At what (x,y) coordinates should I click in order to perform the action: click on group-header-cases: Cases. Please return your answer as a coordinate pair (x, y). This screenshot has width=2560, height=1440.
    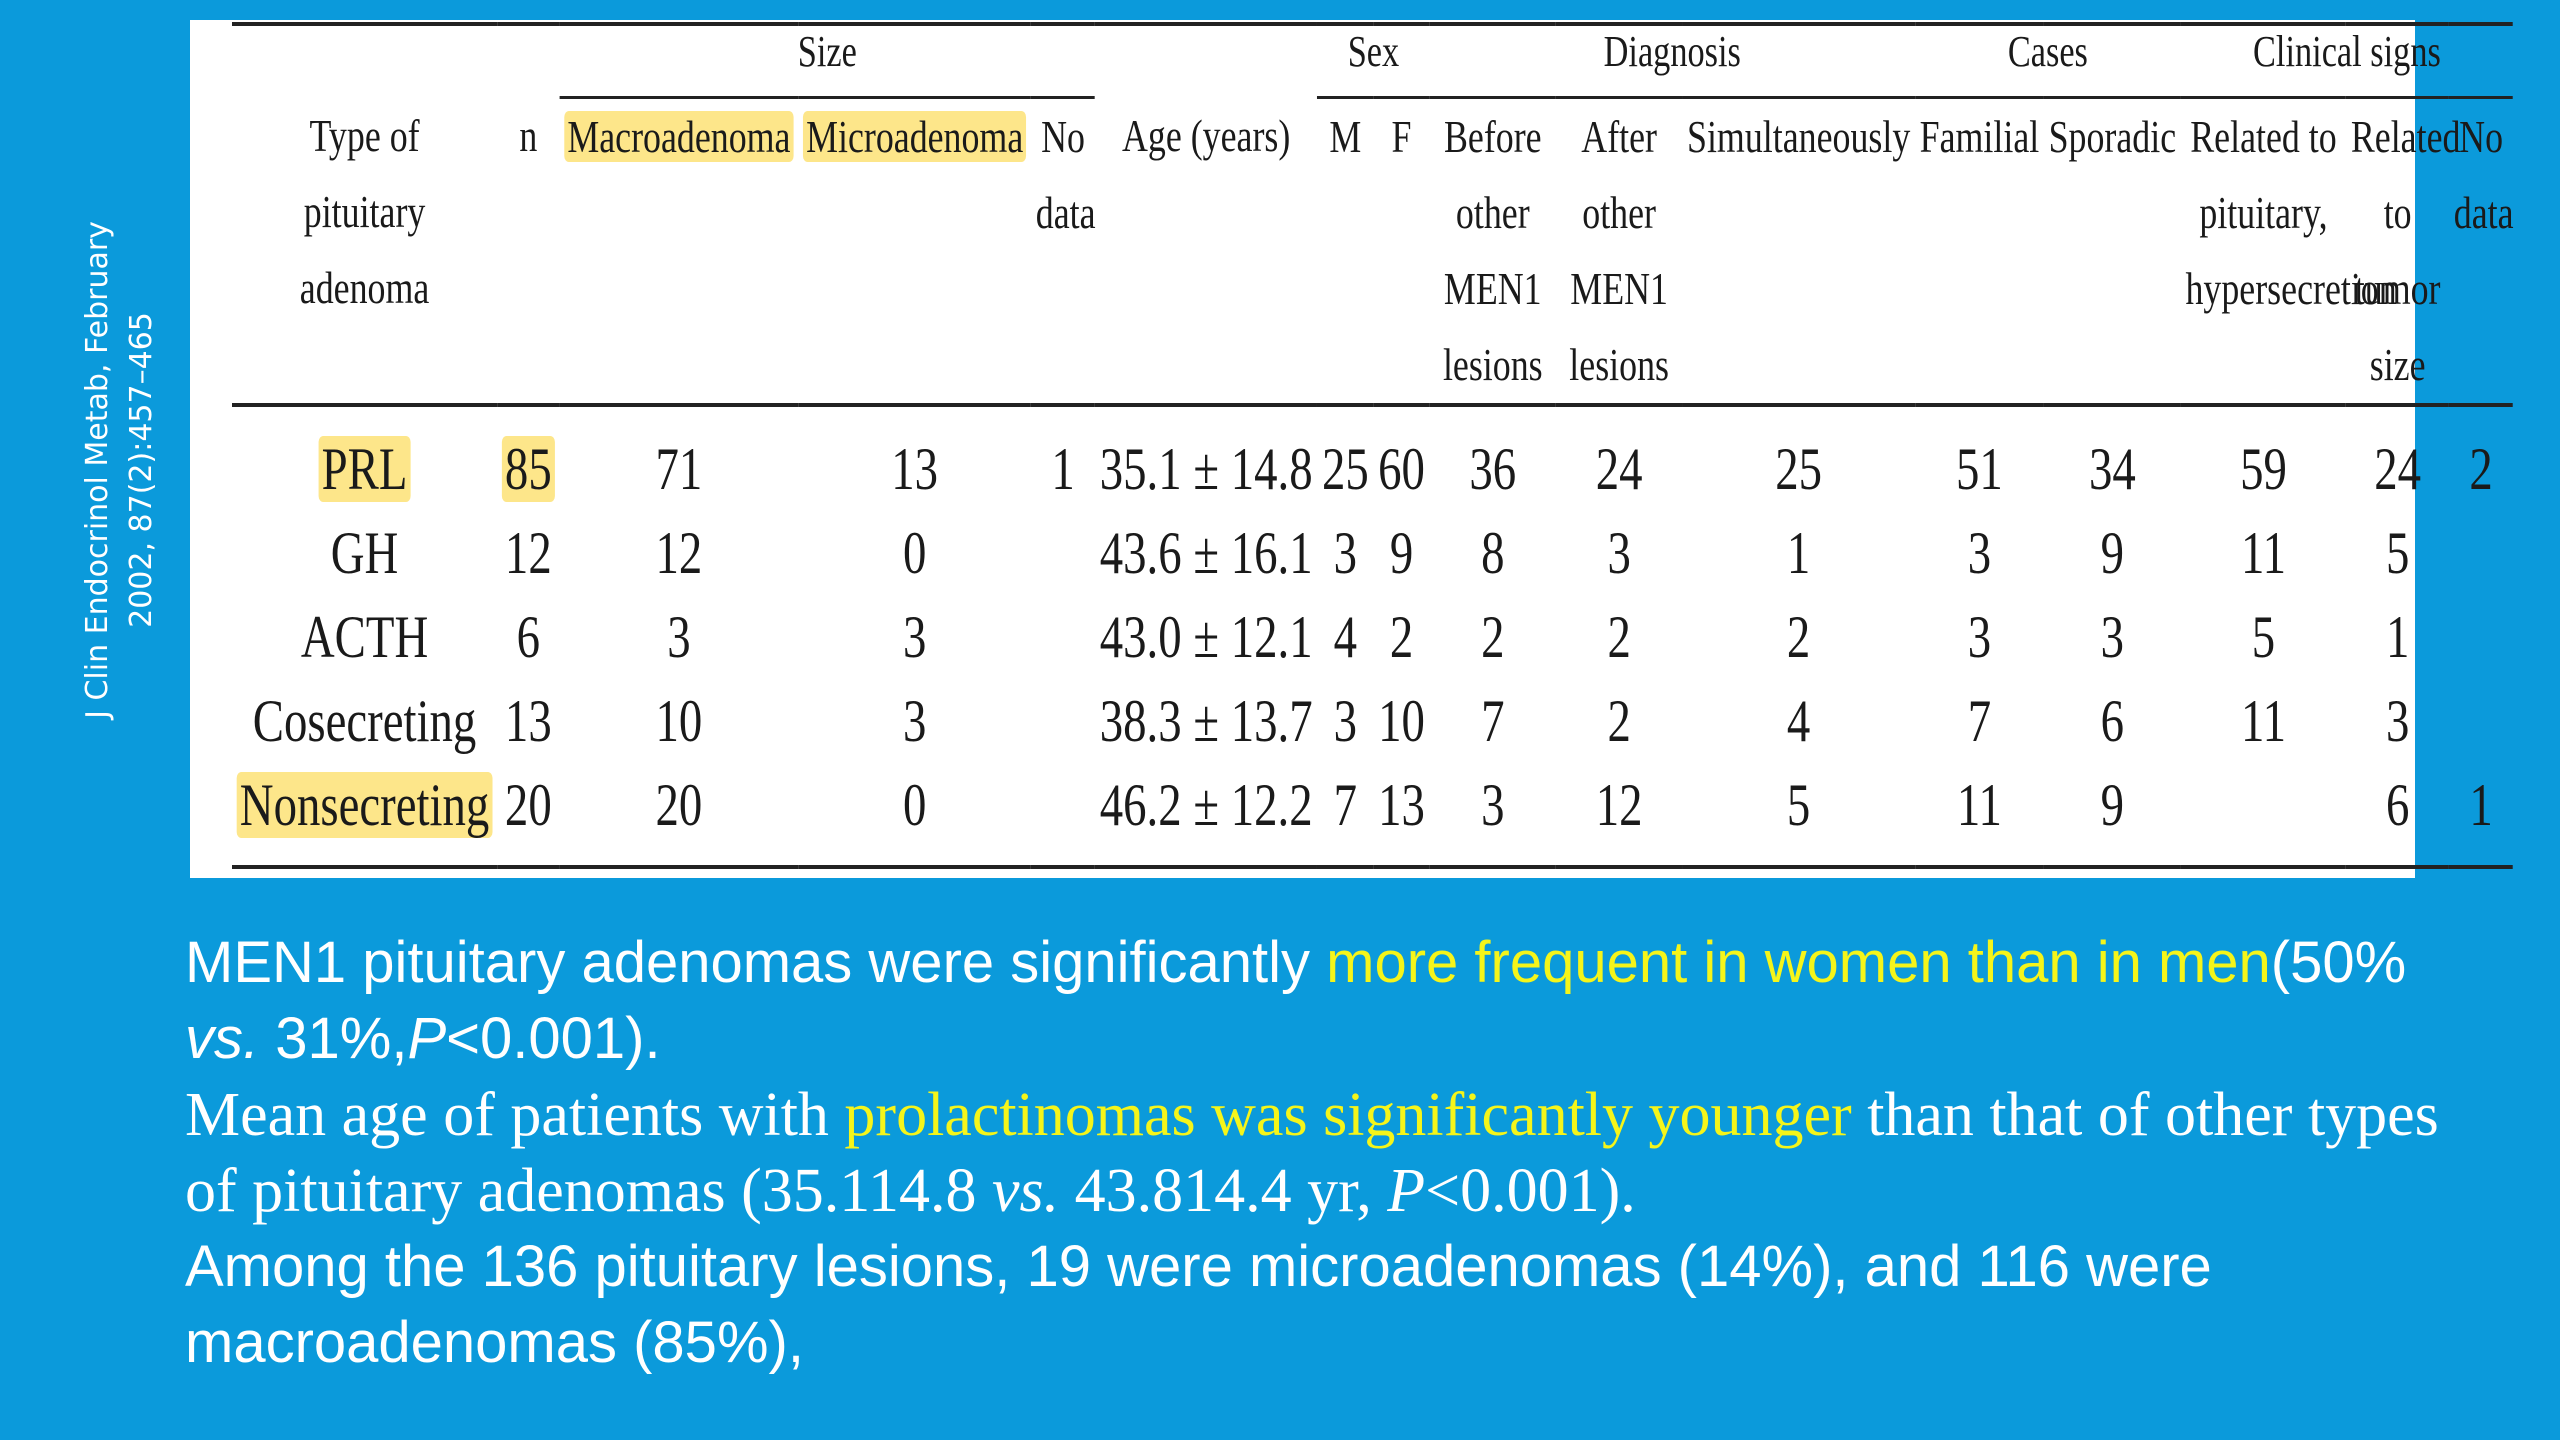
    Looking at the image, I should click on (2047, 60).